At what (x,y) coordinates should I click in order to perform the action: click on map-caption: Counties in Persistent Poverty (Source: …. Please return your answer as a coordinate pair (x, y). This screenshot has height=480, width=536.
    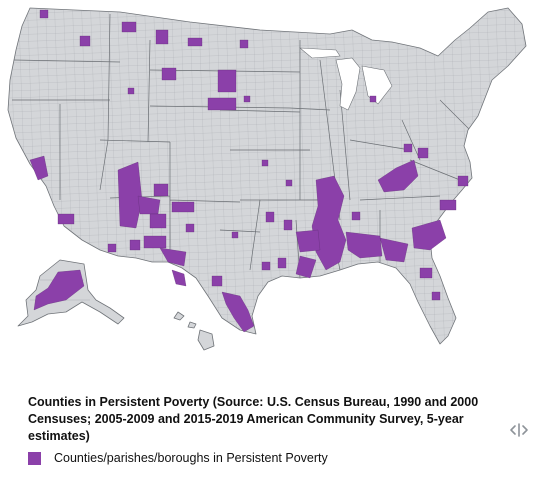
    Looking at the image, I should click on (253, 419).